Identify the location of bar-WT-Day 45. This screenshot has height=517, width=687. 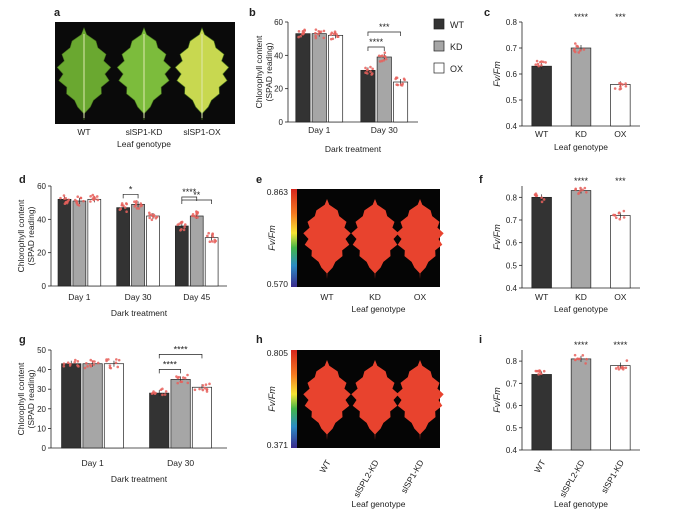
(182, 256).